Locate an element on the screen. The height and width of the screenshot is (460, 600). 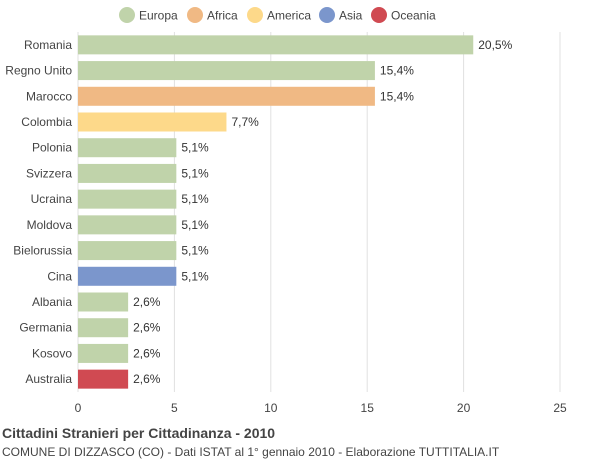
legend-label-america: America is located at coordinates (289, 16).